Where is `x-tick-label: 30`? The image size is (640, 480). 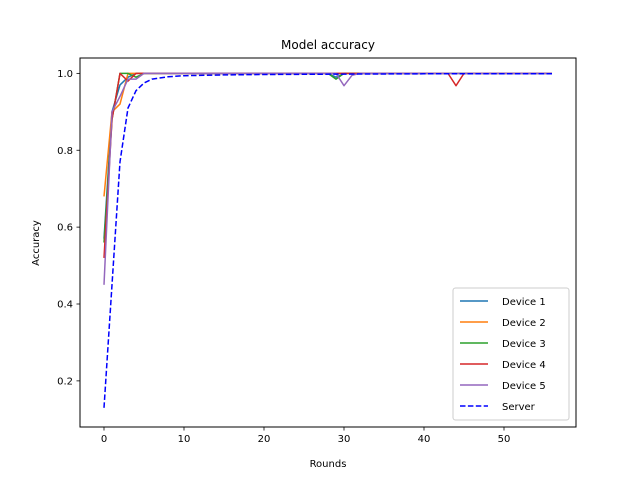 x-tick-label: 30 is located at coordinates (344, 439).